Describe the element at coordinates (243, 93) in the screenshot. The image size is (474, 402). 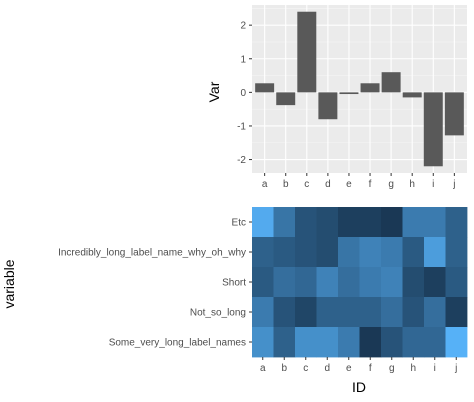
I see `bar-y-tick-label: 0` at that location.